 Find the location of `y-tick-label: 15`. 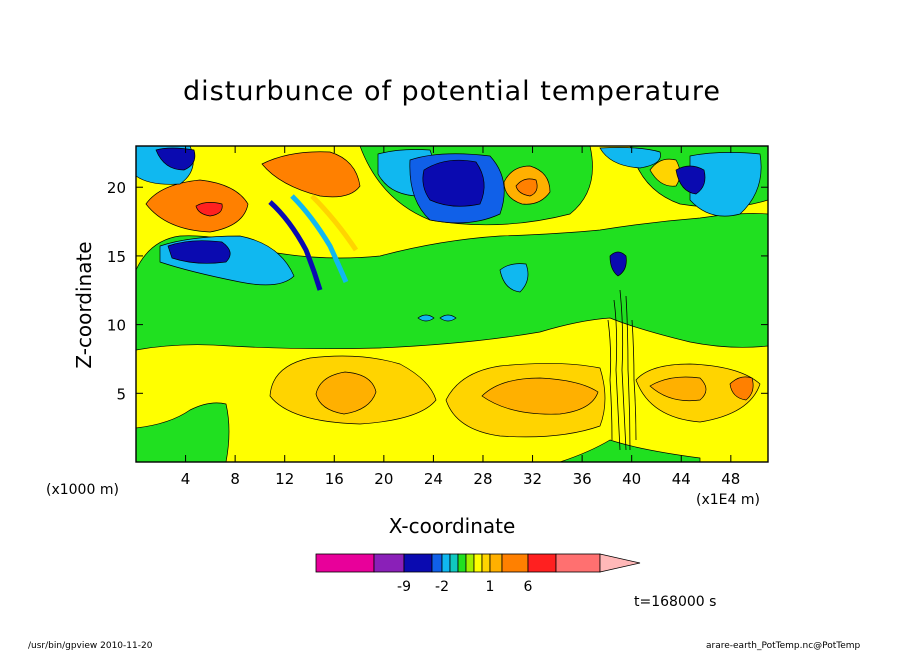

y-tick-label: 15 is located at coordinates (116, 257).